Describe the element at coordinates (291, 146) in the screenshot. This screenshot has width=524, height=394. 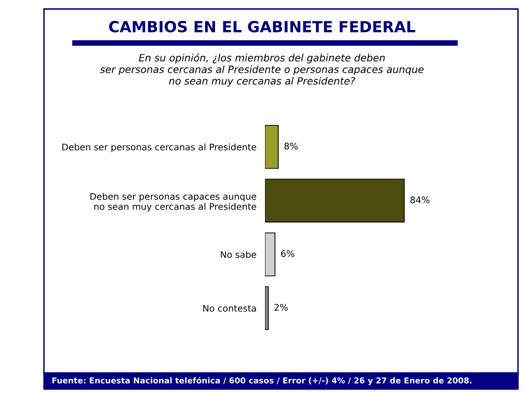
I see `data-label: 8%` at that location.